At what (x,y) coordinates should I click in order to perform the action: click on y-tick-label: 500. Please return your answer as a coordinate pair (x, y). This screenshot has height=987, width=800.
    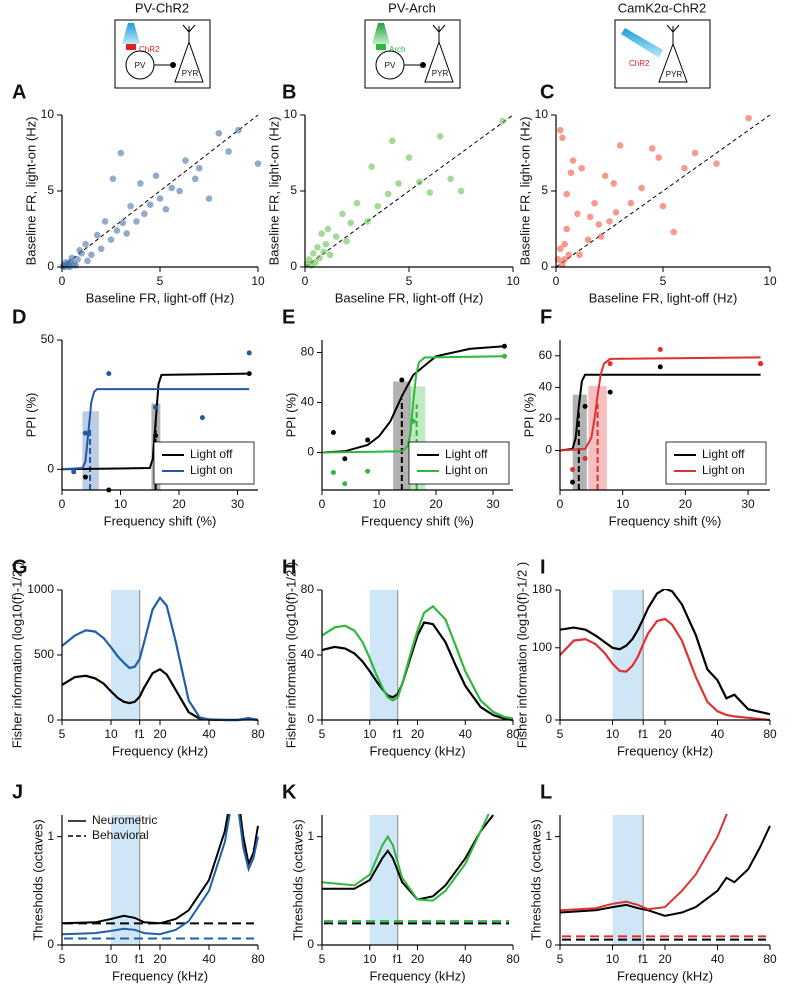
    Looking at the image, I should click on (44, 654).